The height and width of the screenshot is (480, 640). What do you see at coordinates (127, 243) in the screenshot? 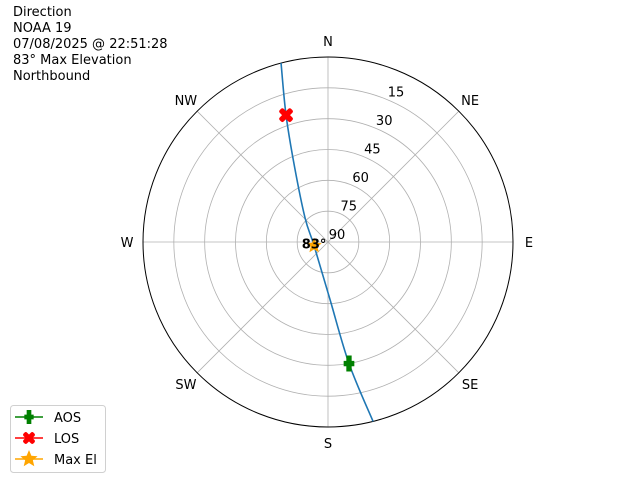
I see `direction-label-w: W` at bounding box center [127, 243].